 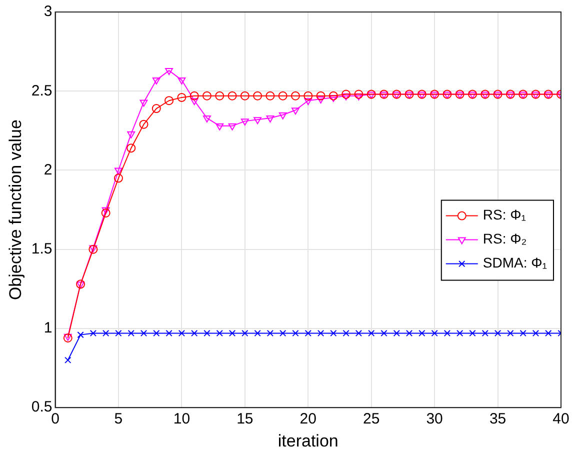 What do you see at coordinates (371, 419) in the screenshot?
I see `x-tick-label: 25` at bounding box center [371, 419].